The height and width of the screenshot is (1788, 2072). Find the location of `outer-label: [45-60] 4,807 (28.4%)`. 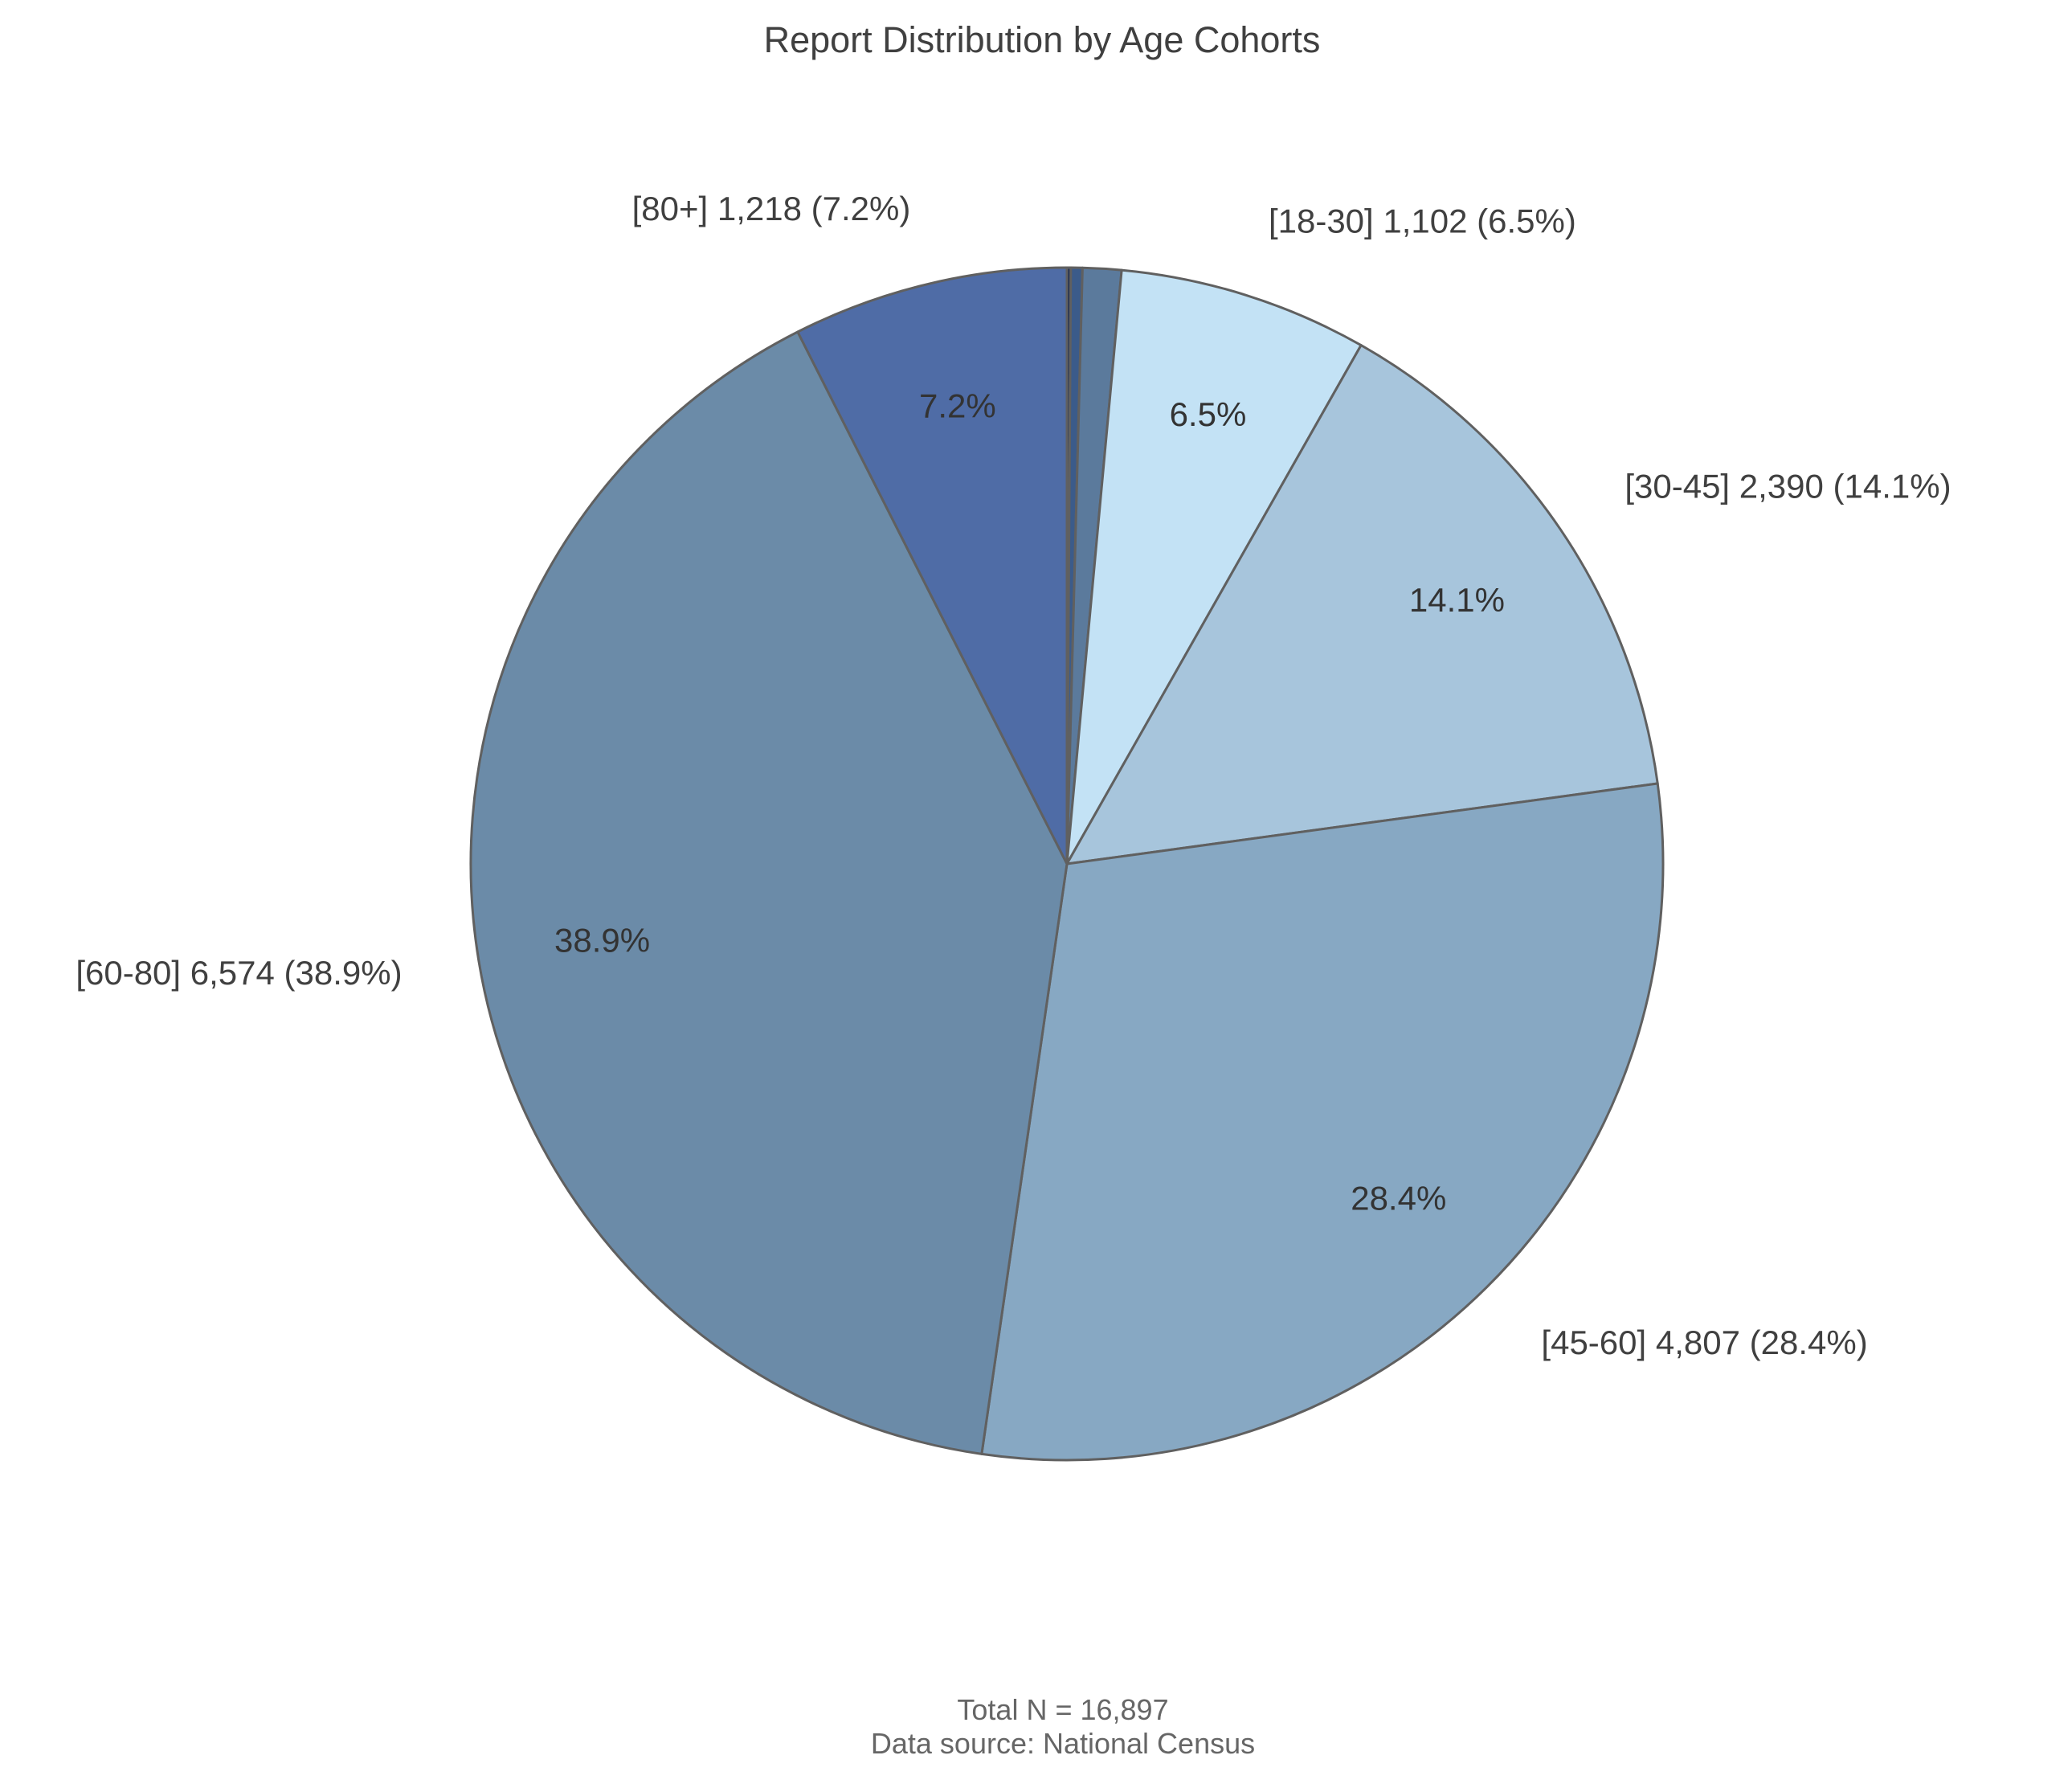

outer-label: [45-60] 4,807 (28.4%) is located at coordinates (1704, 1342).